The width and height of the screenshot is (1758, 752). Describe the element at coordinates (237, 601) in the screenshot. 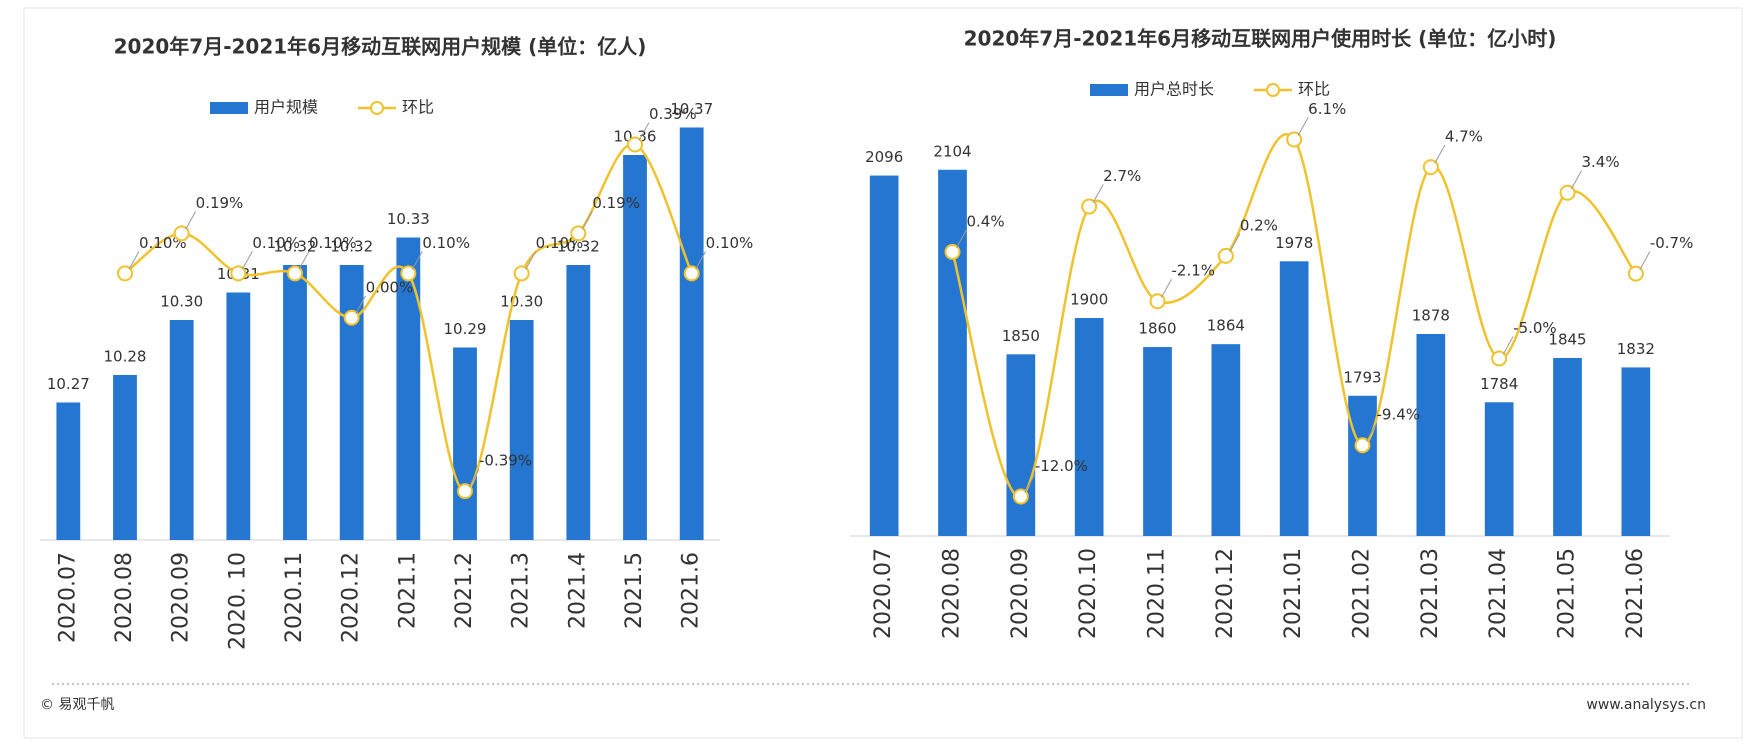

I see `x-tick-label: 2020. 10` at that location.